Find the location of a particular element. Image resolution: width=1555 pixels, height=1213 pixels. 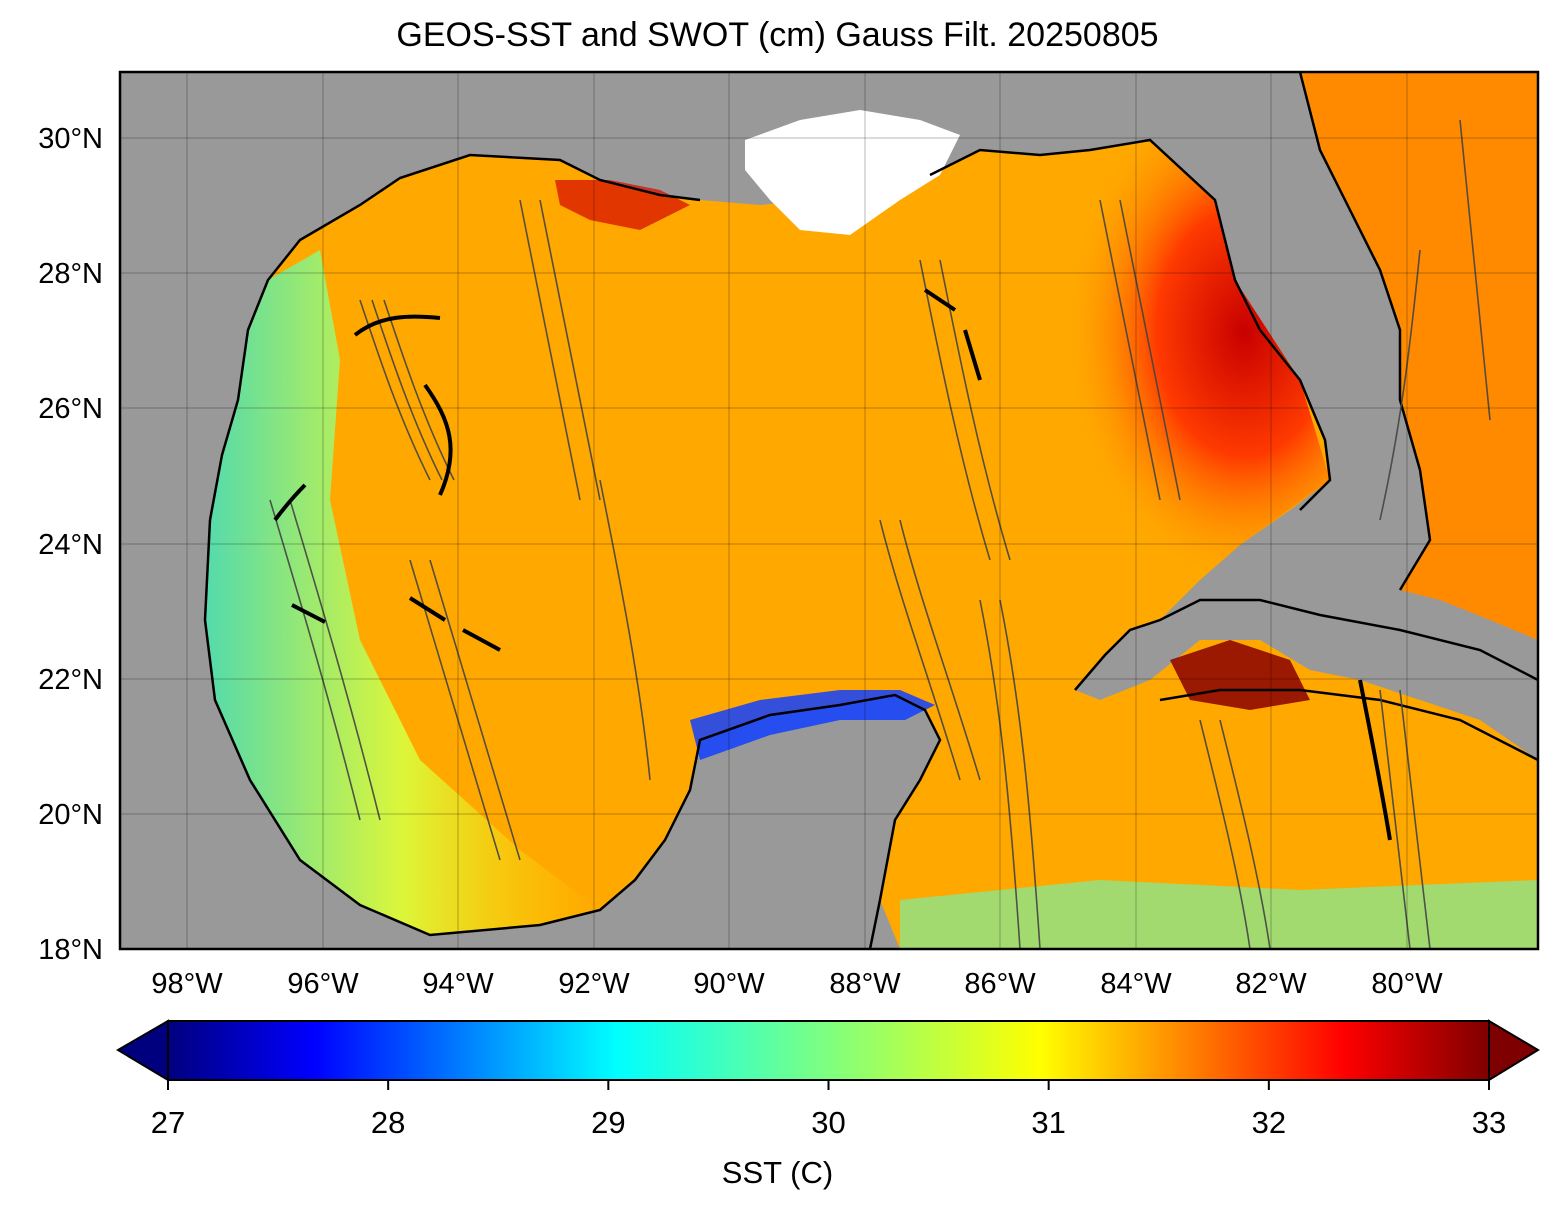

colorbar-tick-label: 30 is located at coordinates (828, 1122).